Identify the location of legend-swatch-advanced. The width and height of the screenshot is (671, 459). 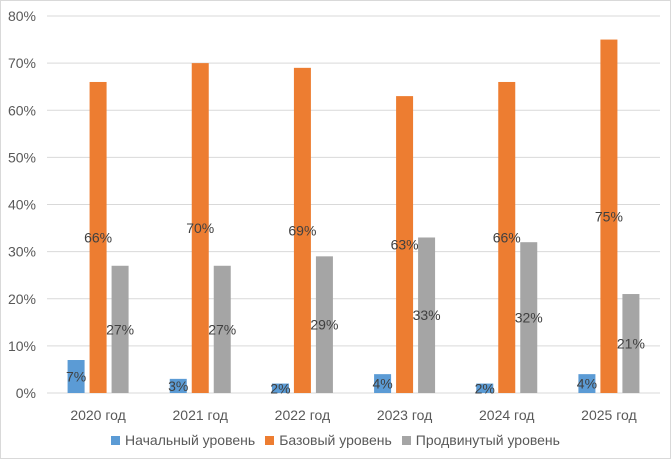
(406, 440).